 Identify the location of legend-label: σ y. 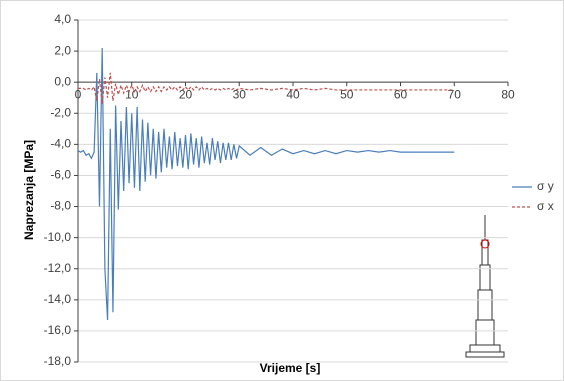
(545, 186).